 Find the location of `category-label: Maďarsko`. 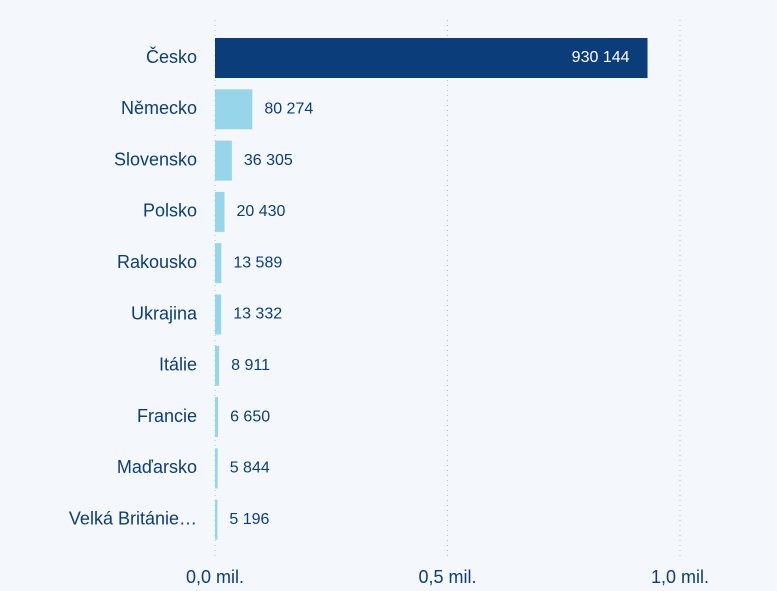

category-label: Maďarsko is located at coordinates (157, 467).